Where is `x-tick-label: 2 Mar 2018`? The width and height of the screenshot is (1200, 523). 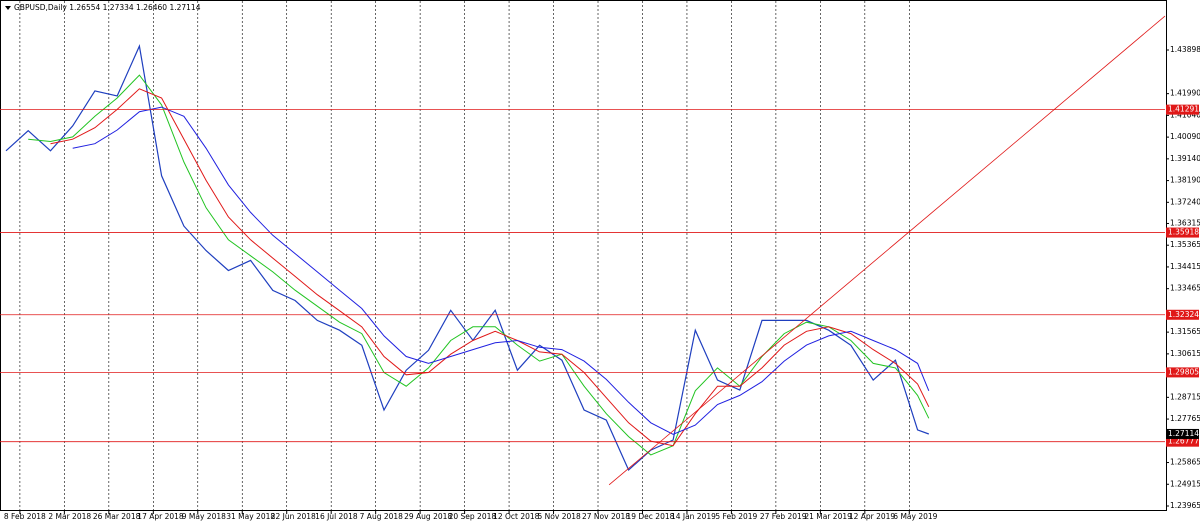
x-tick-label: 2 Mar 2018 is located at coordinates (69, 516).